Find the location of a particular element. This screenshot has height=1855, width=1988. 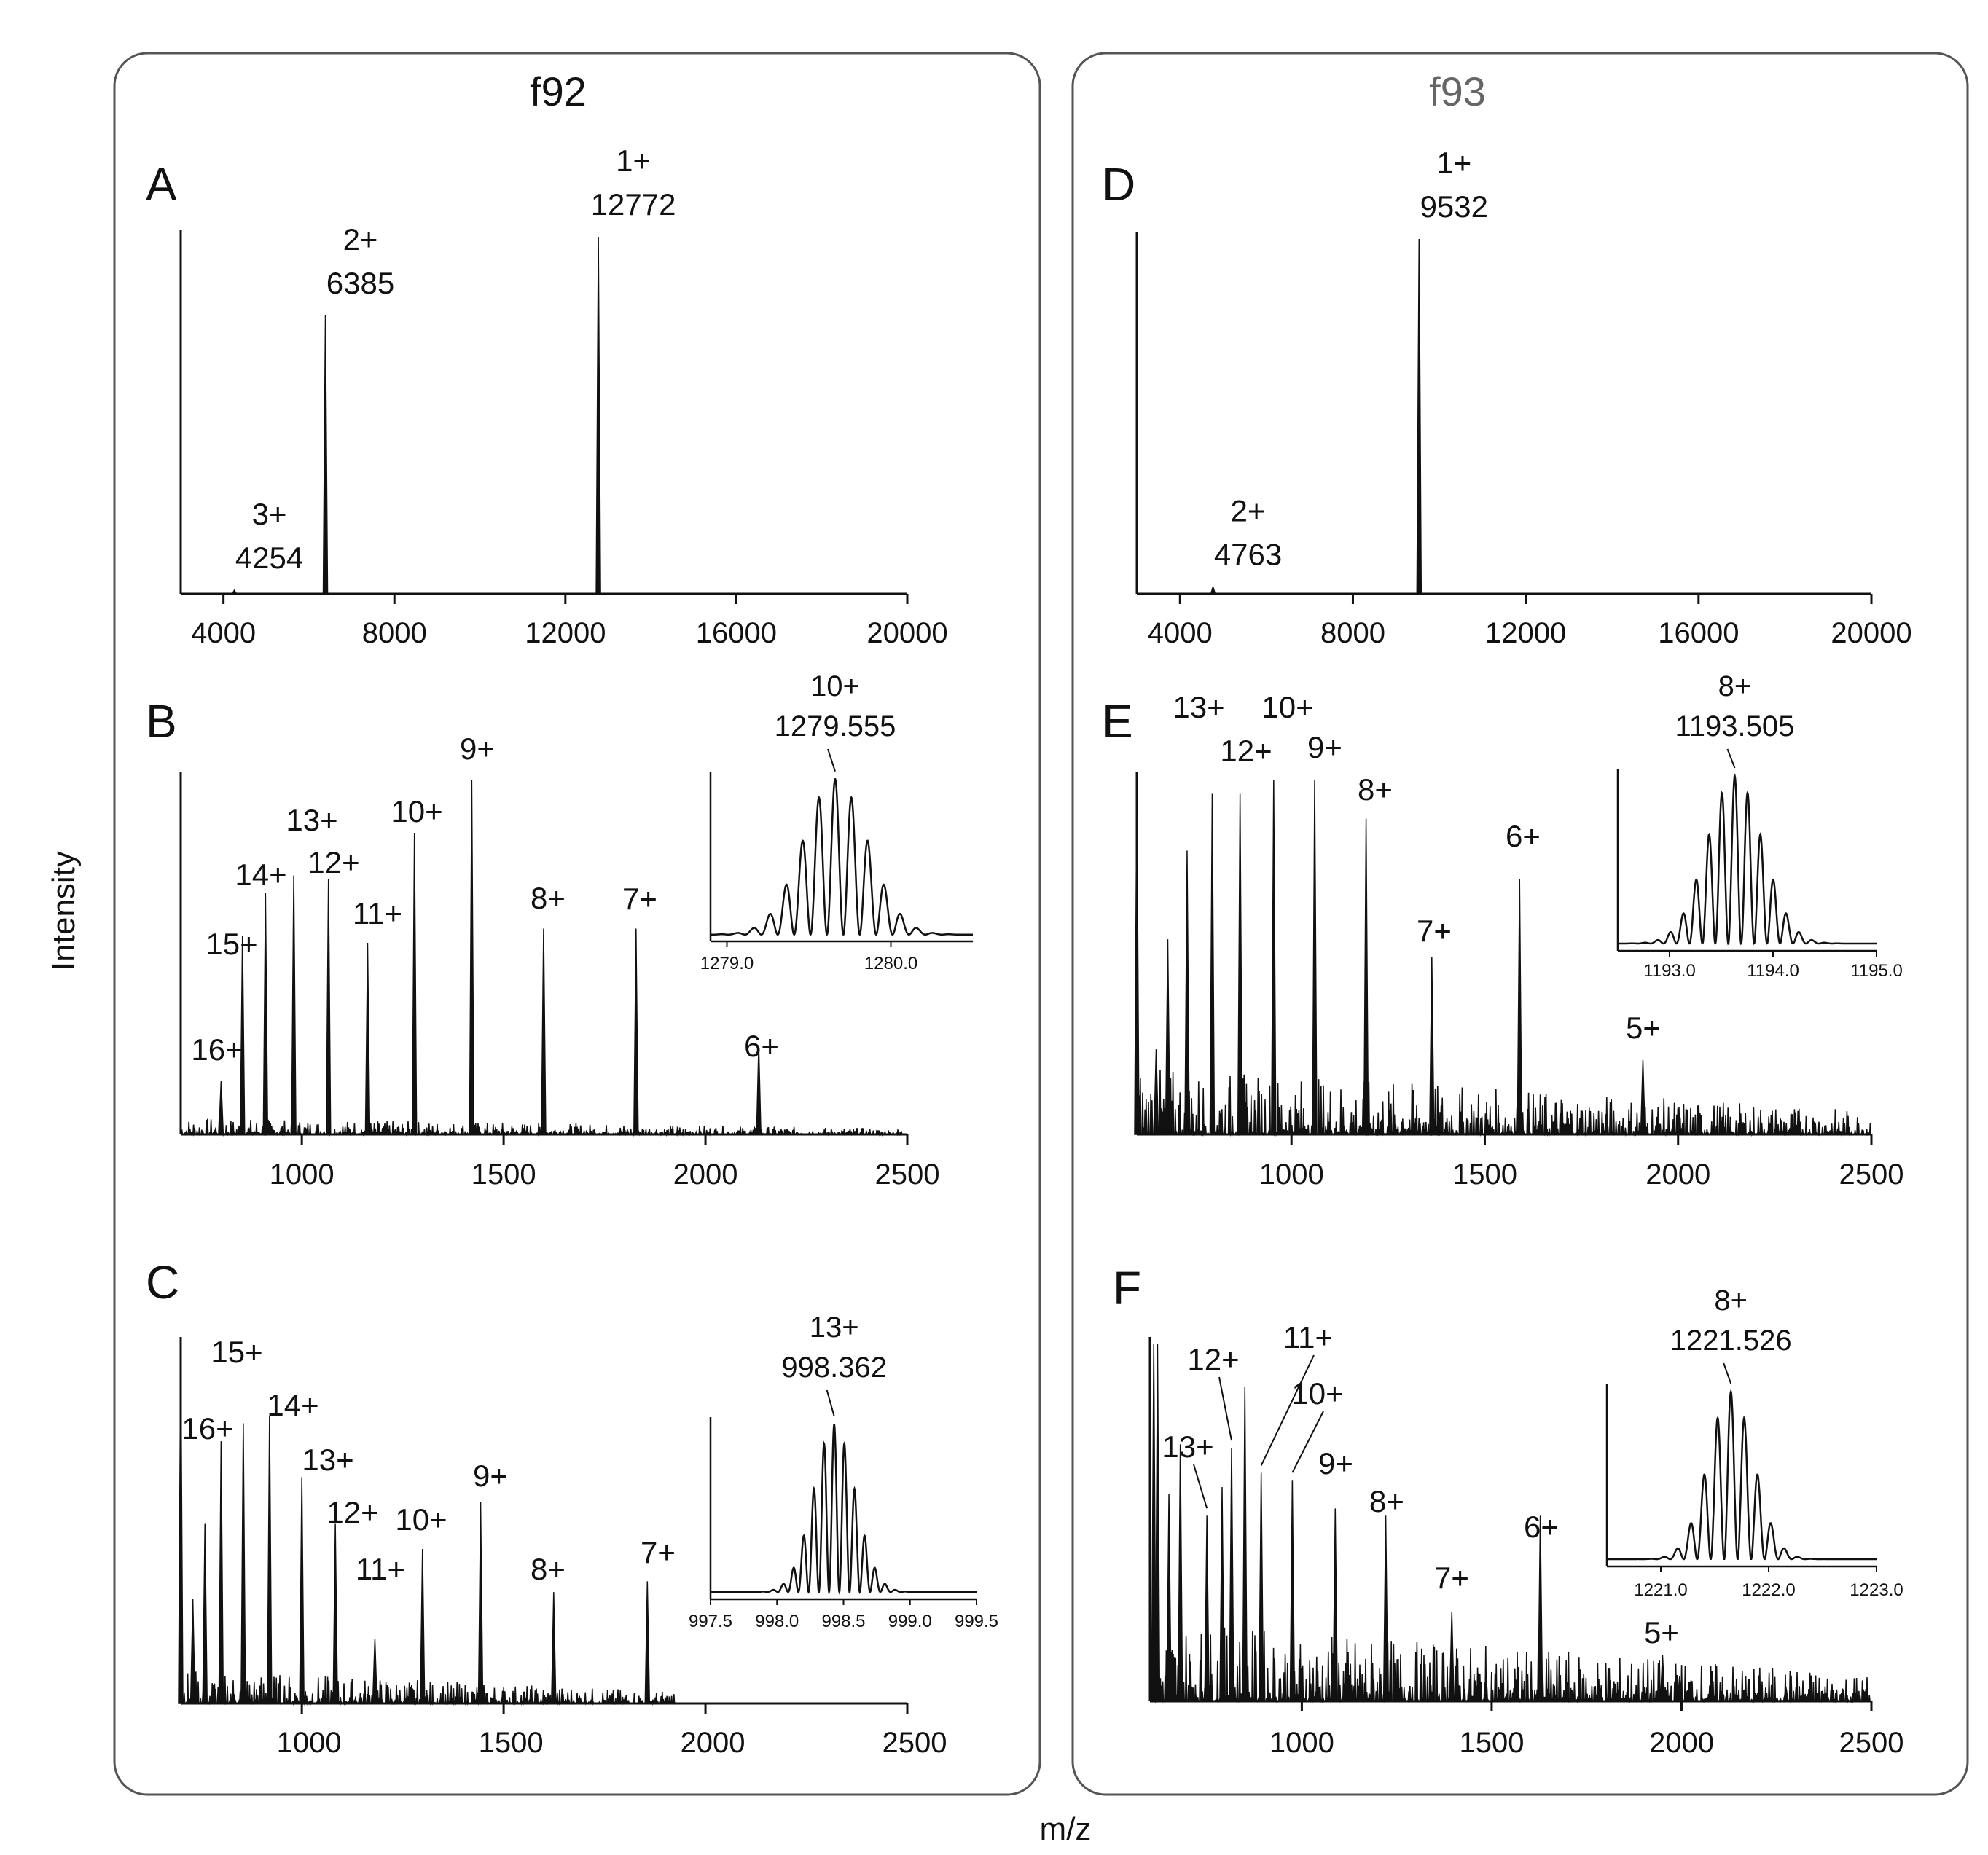

x-tick-label-F: 1000 is located at coordinates (1301, 1743).